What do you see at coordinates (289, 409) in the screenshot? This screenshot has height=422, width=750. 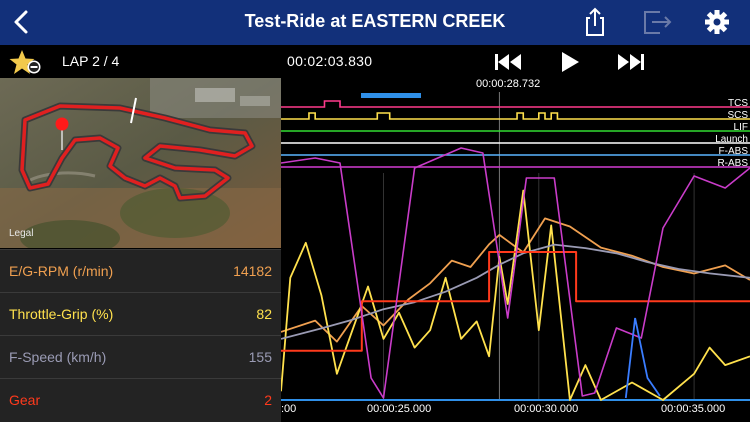 I see `x-tick-label: :00` at bounding box center [289, 409].